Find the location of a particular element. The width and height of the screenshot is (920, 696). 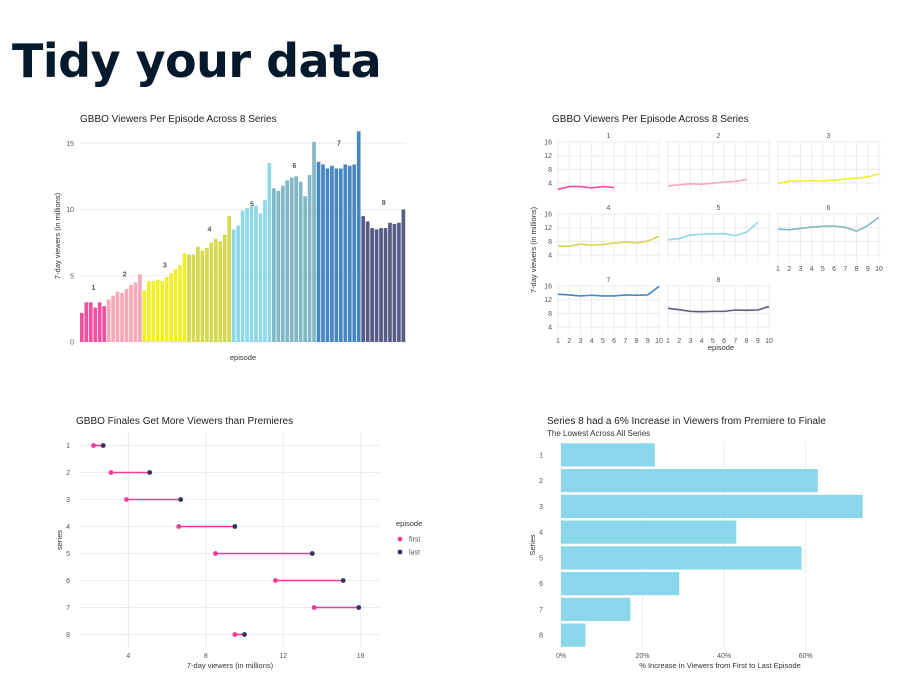

x-tick-label: 40% is located at coordinates (724, 656).